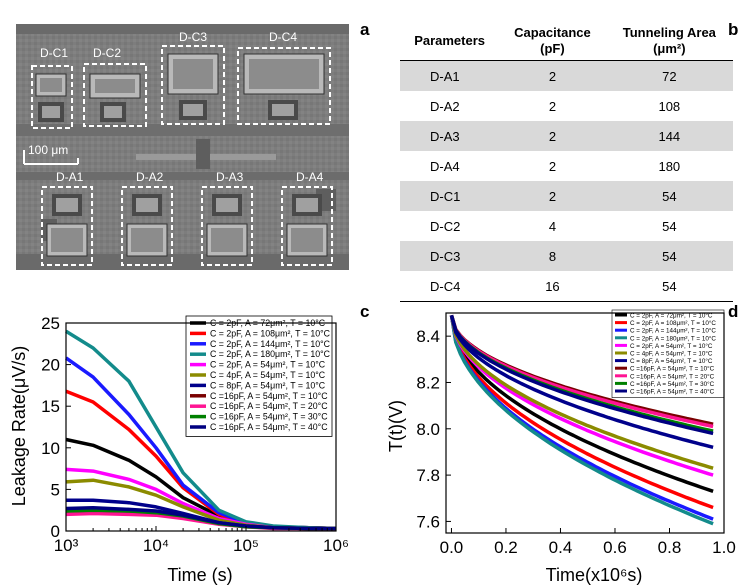 Image resolution: width=747 pixels, height=587 pixels. What do you see at coordinates (615, 547) in the screenshot?
I see `x-tick-label-d: 0.6` at bounding box center [615, 547].